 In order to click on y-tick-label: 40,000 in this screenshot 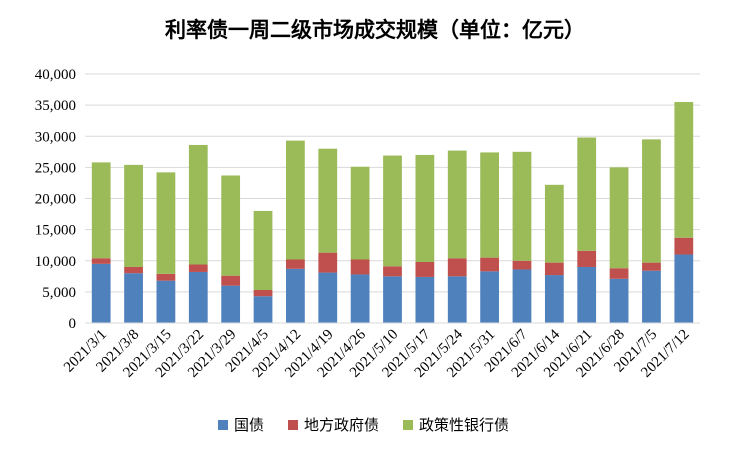, I will do `click(55, 75)`.